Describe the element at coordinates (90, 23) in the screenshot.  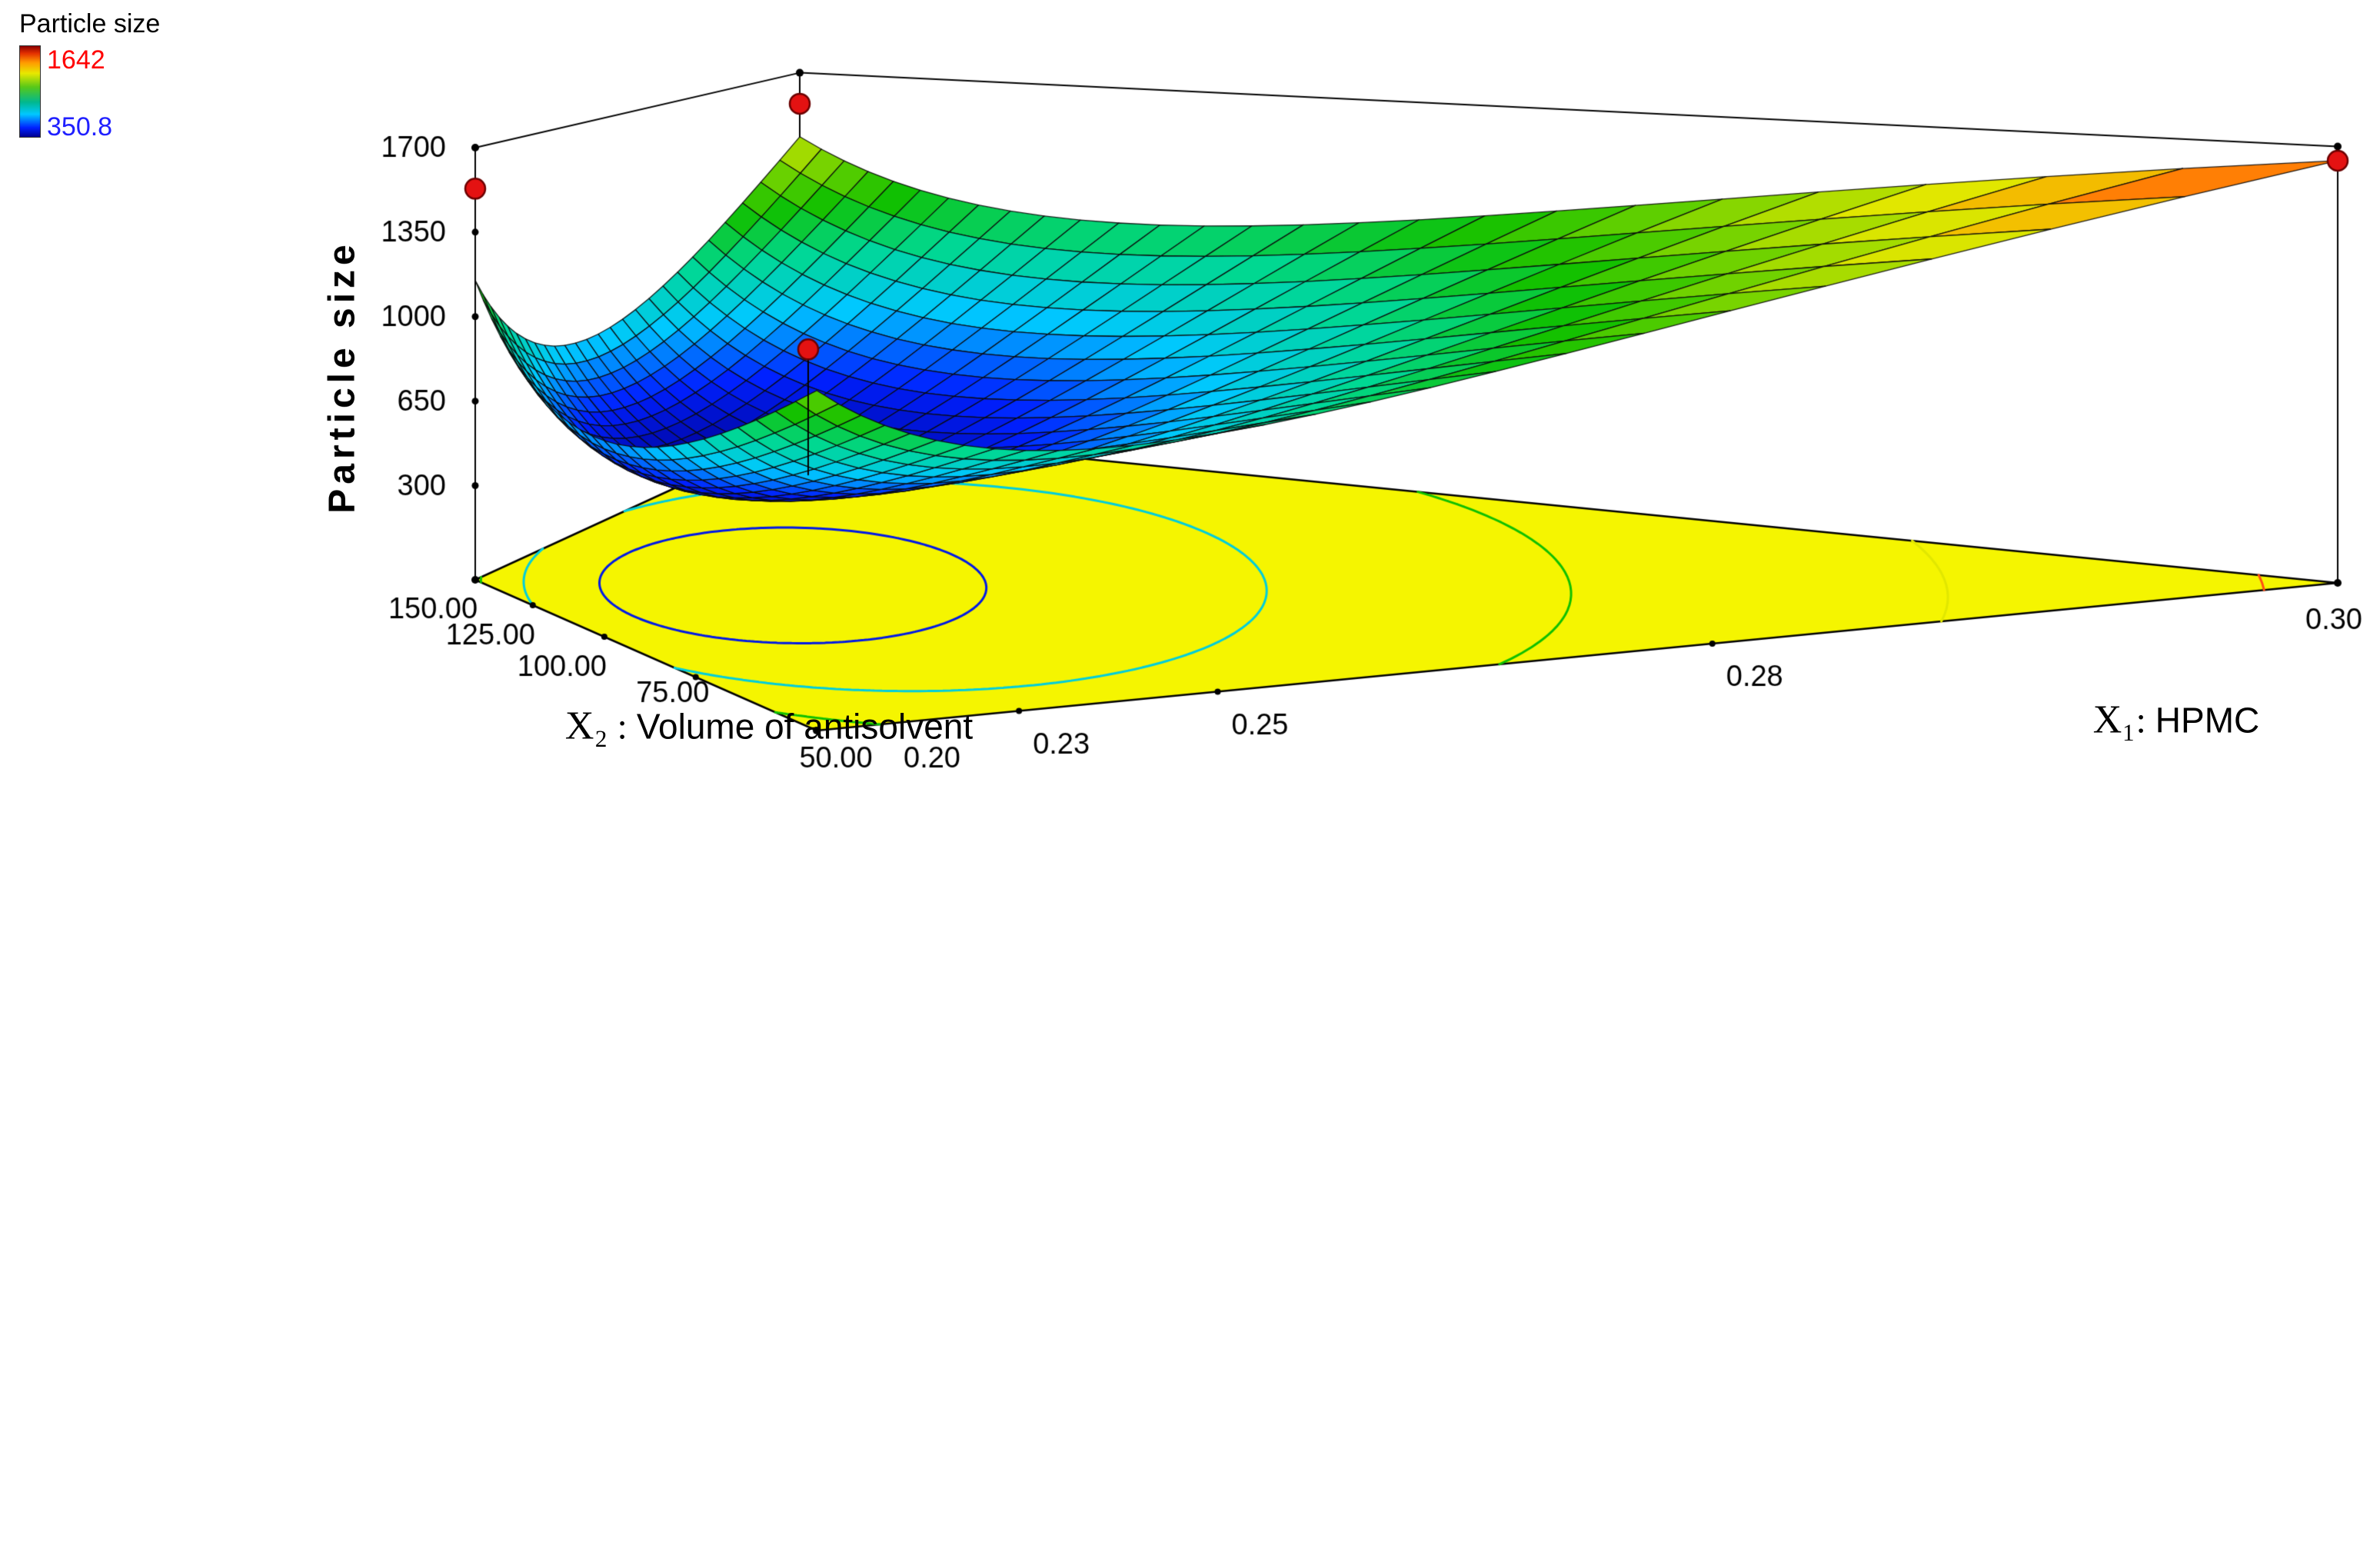
I see `legend-title: Particle size` at that location.